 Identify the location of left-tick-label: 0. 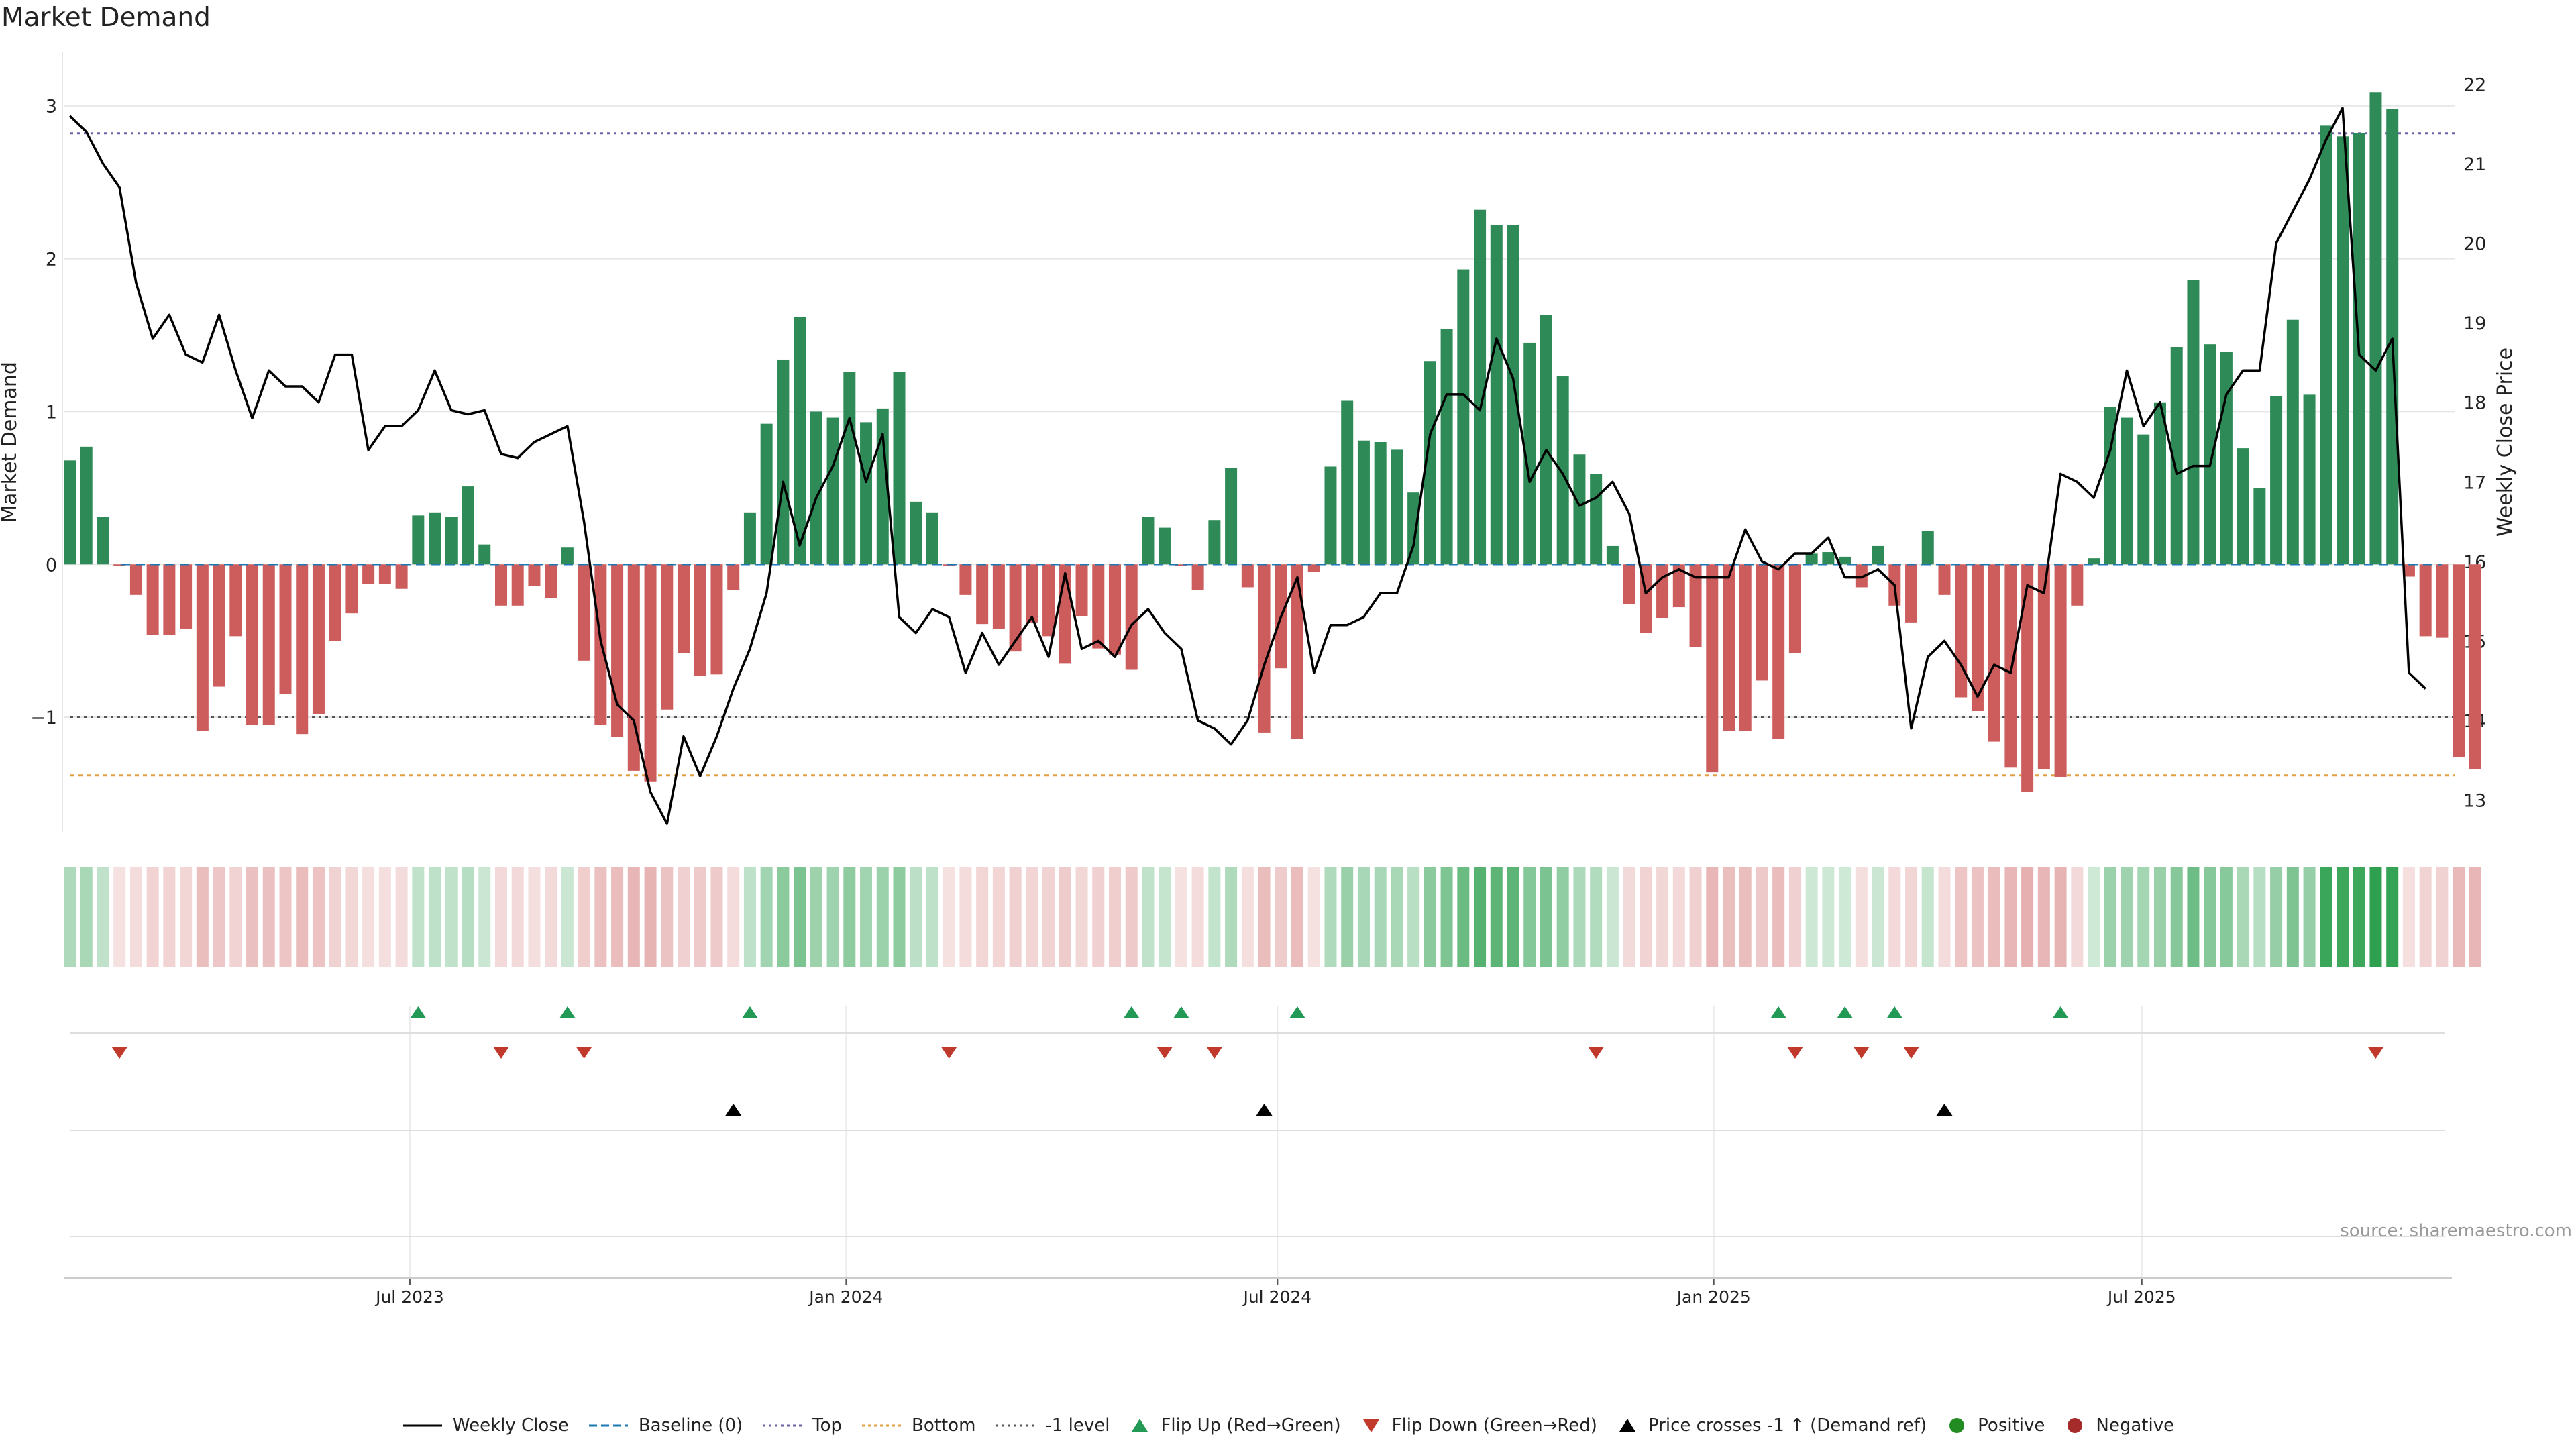
(51, 565).